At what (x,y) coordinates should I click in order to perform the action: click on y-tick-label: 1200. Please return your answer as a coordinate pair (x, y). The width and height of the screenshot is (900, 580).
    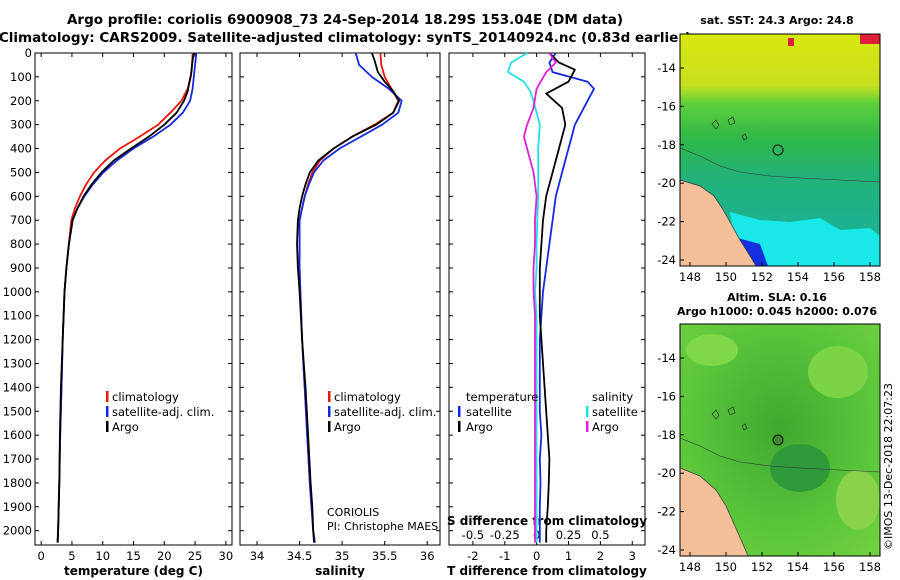
    Looking at the image, I should click on (17, 340).